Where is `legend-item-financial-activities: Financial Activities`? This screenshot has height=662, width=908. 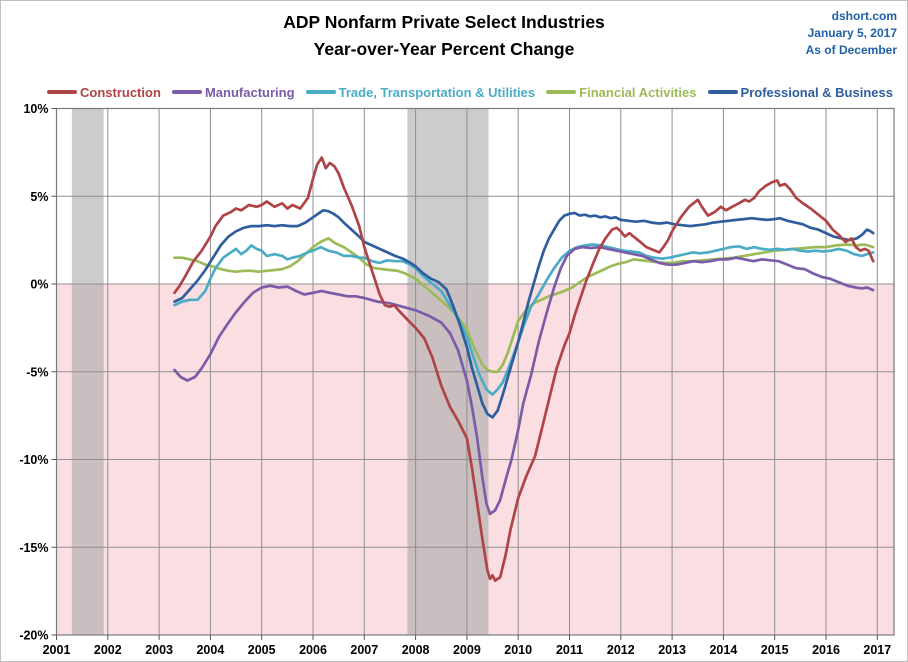
legend-item-financial-activities: Financial Activities is located at coordinates (621, 92).